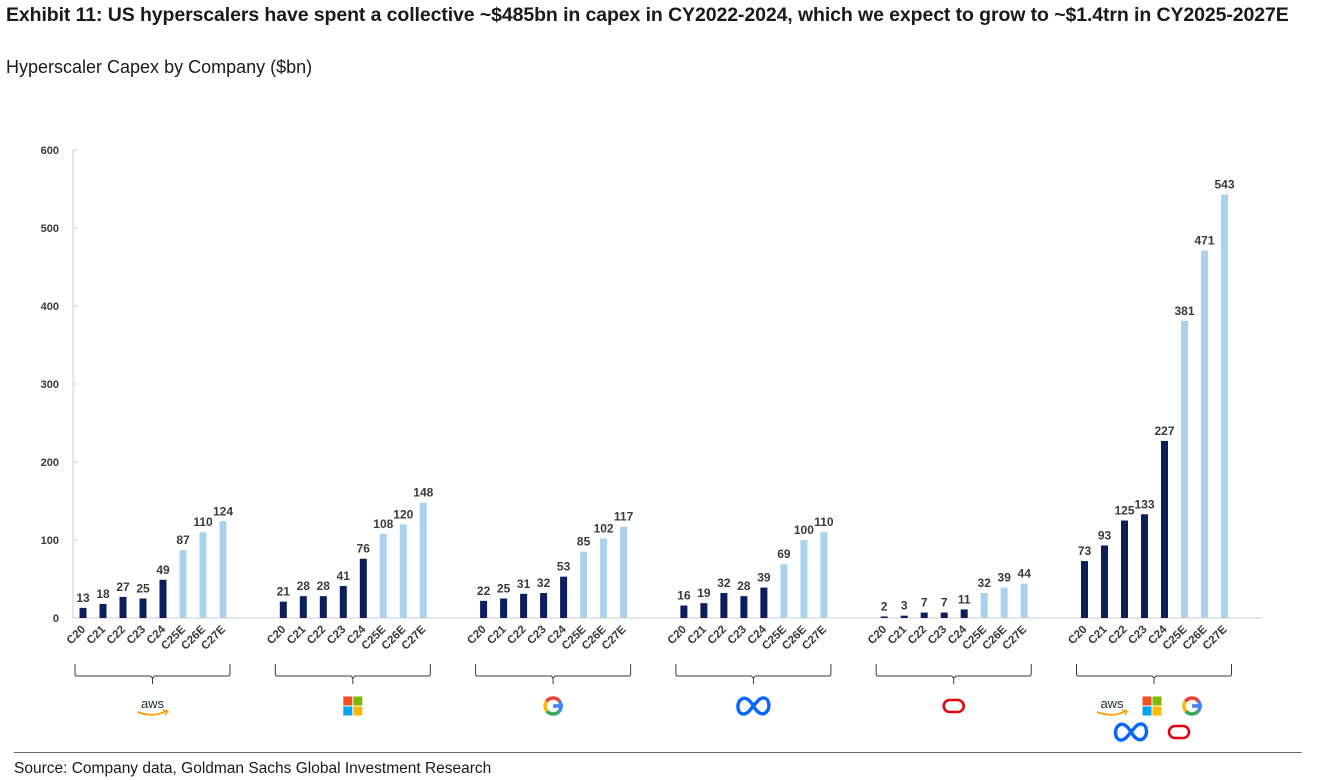 The height and width of the screenshot is (780, 1320). What do you see at coordinates (1224, 184) in the screenshot?
I see `bar-value-label: 543` at bounding box center [1224, 184].